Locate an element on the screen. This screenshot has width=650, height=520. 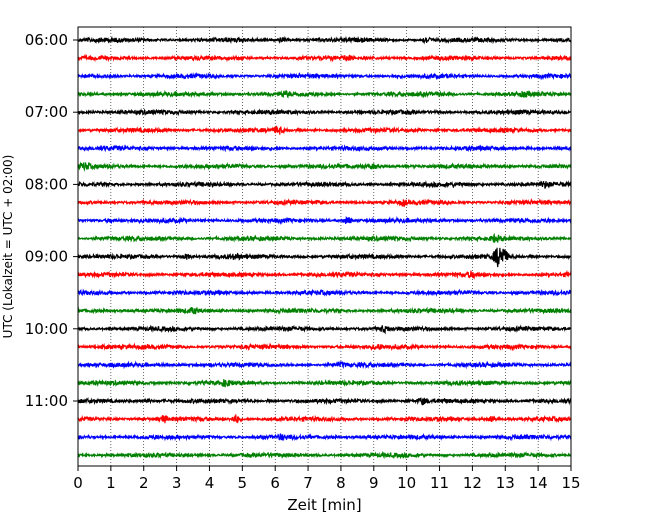
x-axis-label: Zeit [min] is located at coordinates (324, 505).